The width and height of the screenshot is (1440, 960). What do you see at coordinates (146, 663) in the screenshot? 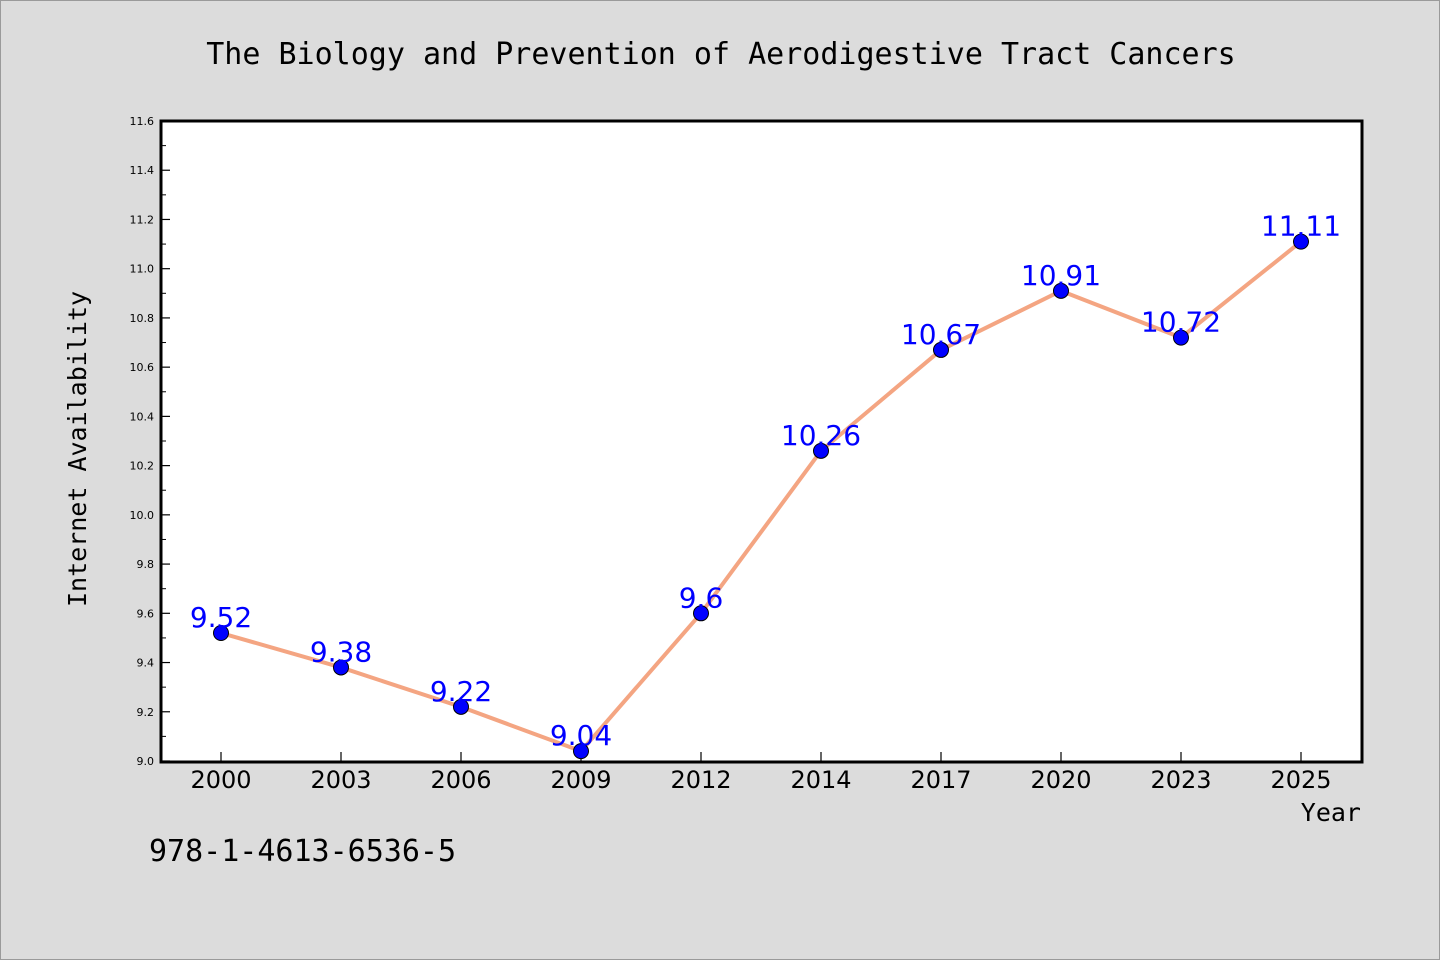
I see `y-tick-label: 9.4` at bounding box center [146, 663].